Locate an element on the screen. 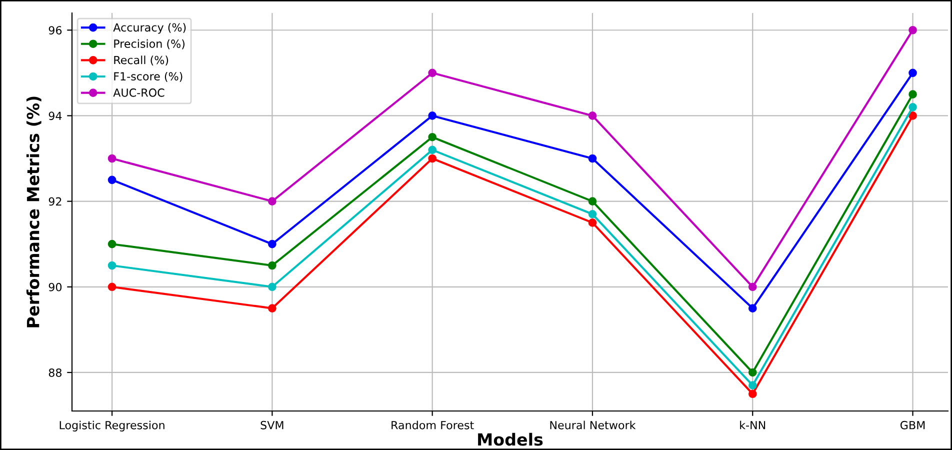 The width and height of the screenshot is (952, 450). y-axis-title: Performance Metrics (%) is located at coordinates (34, 212).